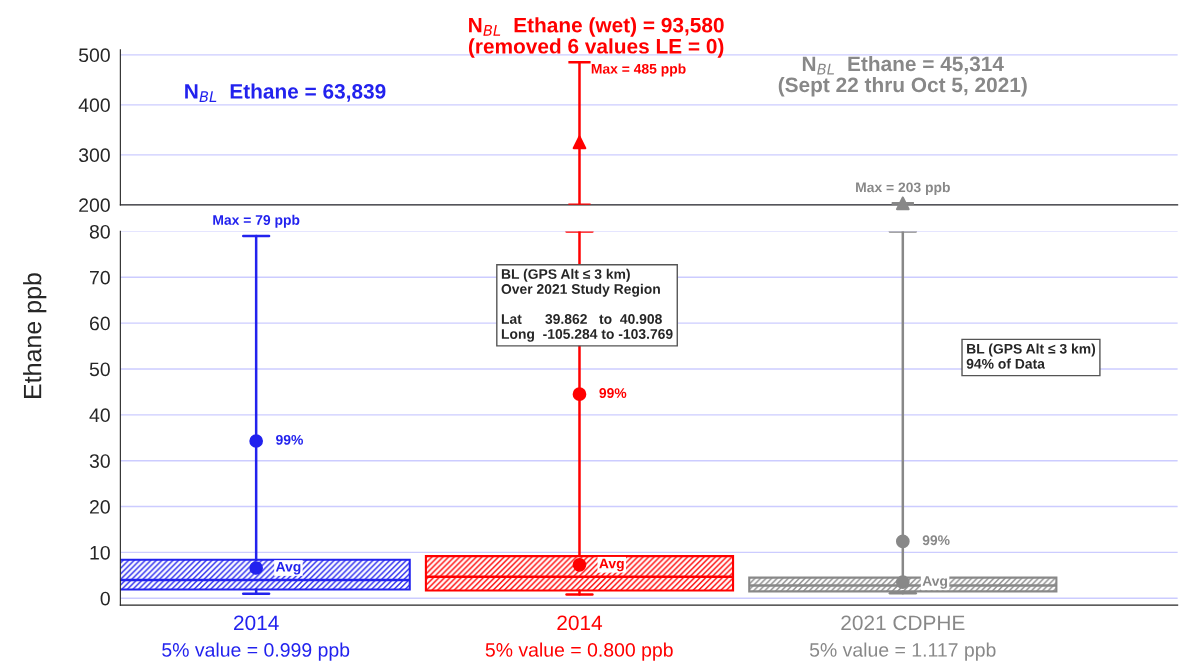 Image resolution: width=1180 pixels, height=665 pixels. I want to click on annotation: Max = 203 ppb, so click(903, 188).